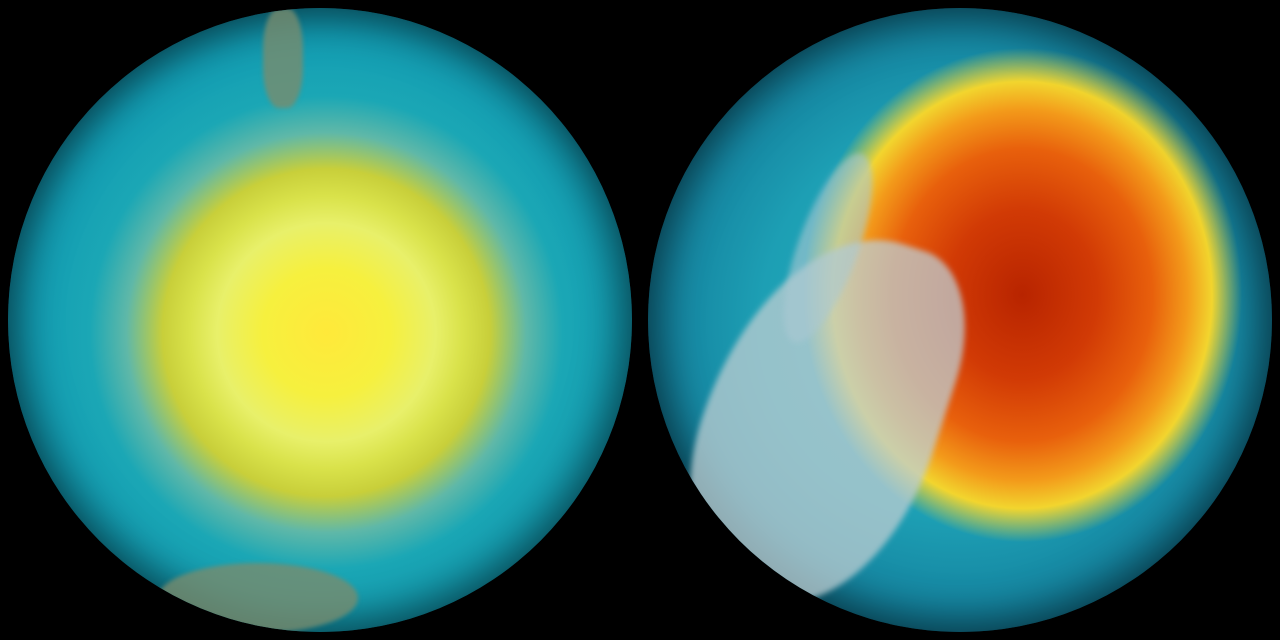 The height and width of the screenshot is (640, 1280). What do you see at coordinates (283, 58) in the screenshot?
I see `continent-top` at bounding box center [283, 58].